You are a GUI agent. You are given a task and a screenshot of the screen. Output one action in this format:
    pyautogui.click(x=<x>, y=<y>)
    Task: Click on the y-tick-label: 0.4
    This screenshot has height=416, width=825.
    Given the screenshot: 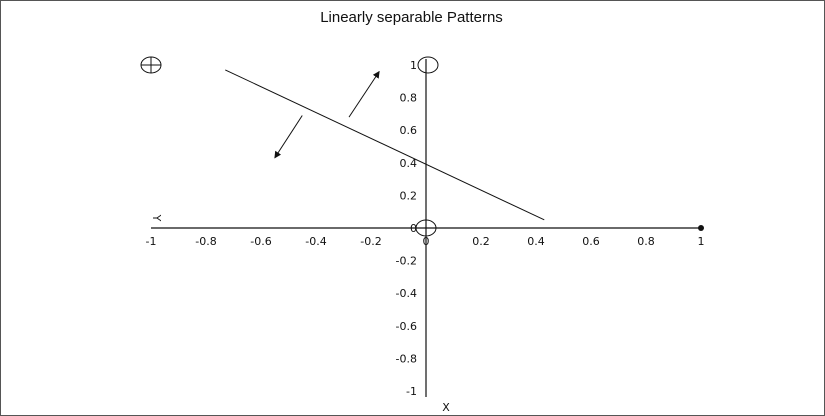 What is the action you would take?
    pyautogui.click(x=409, y=163)
    